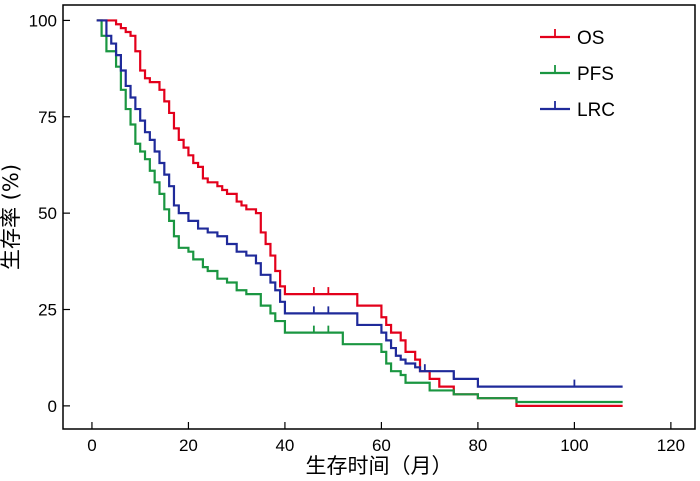  I want to click on legend: OS PFS LRC, so click(577, 74).